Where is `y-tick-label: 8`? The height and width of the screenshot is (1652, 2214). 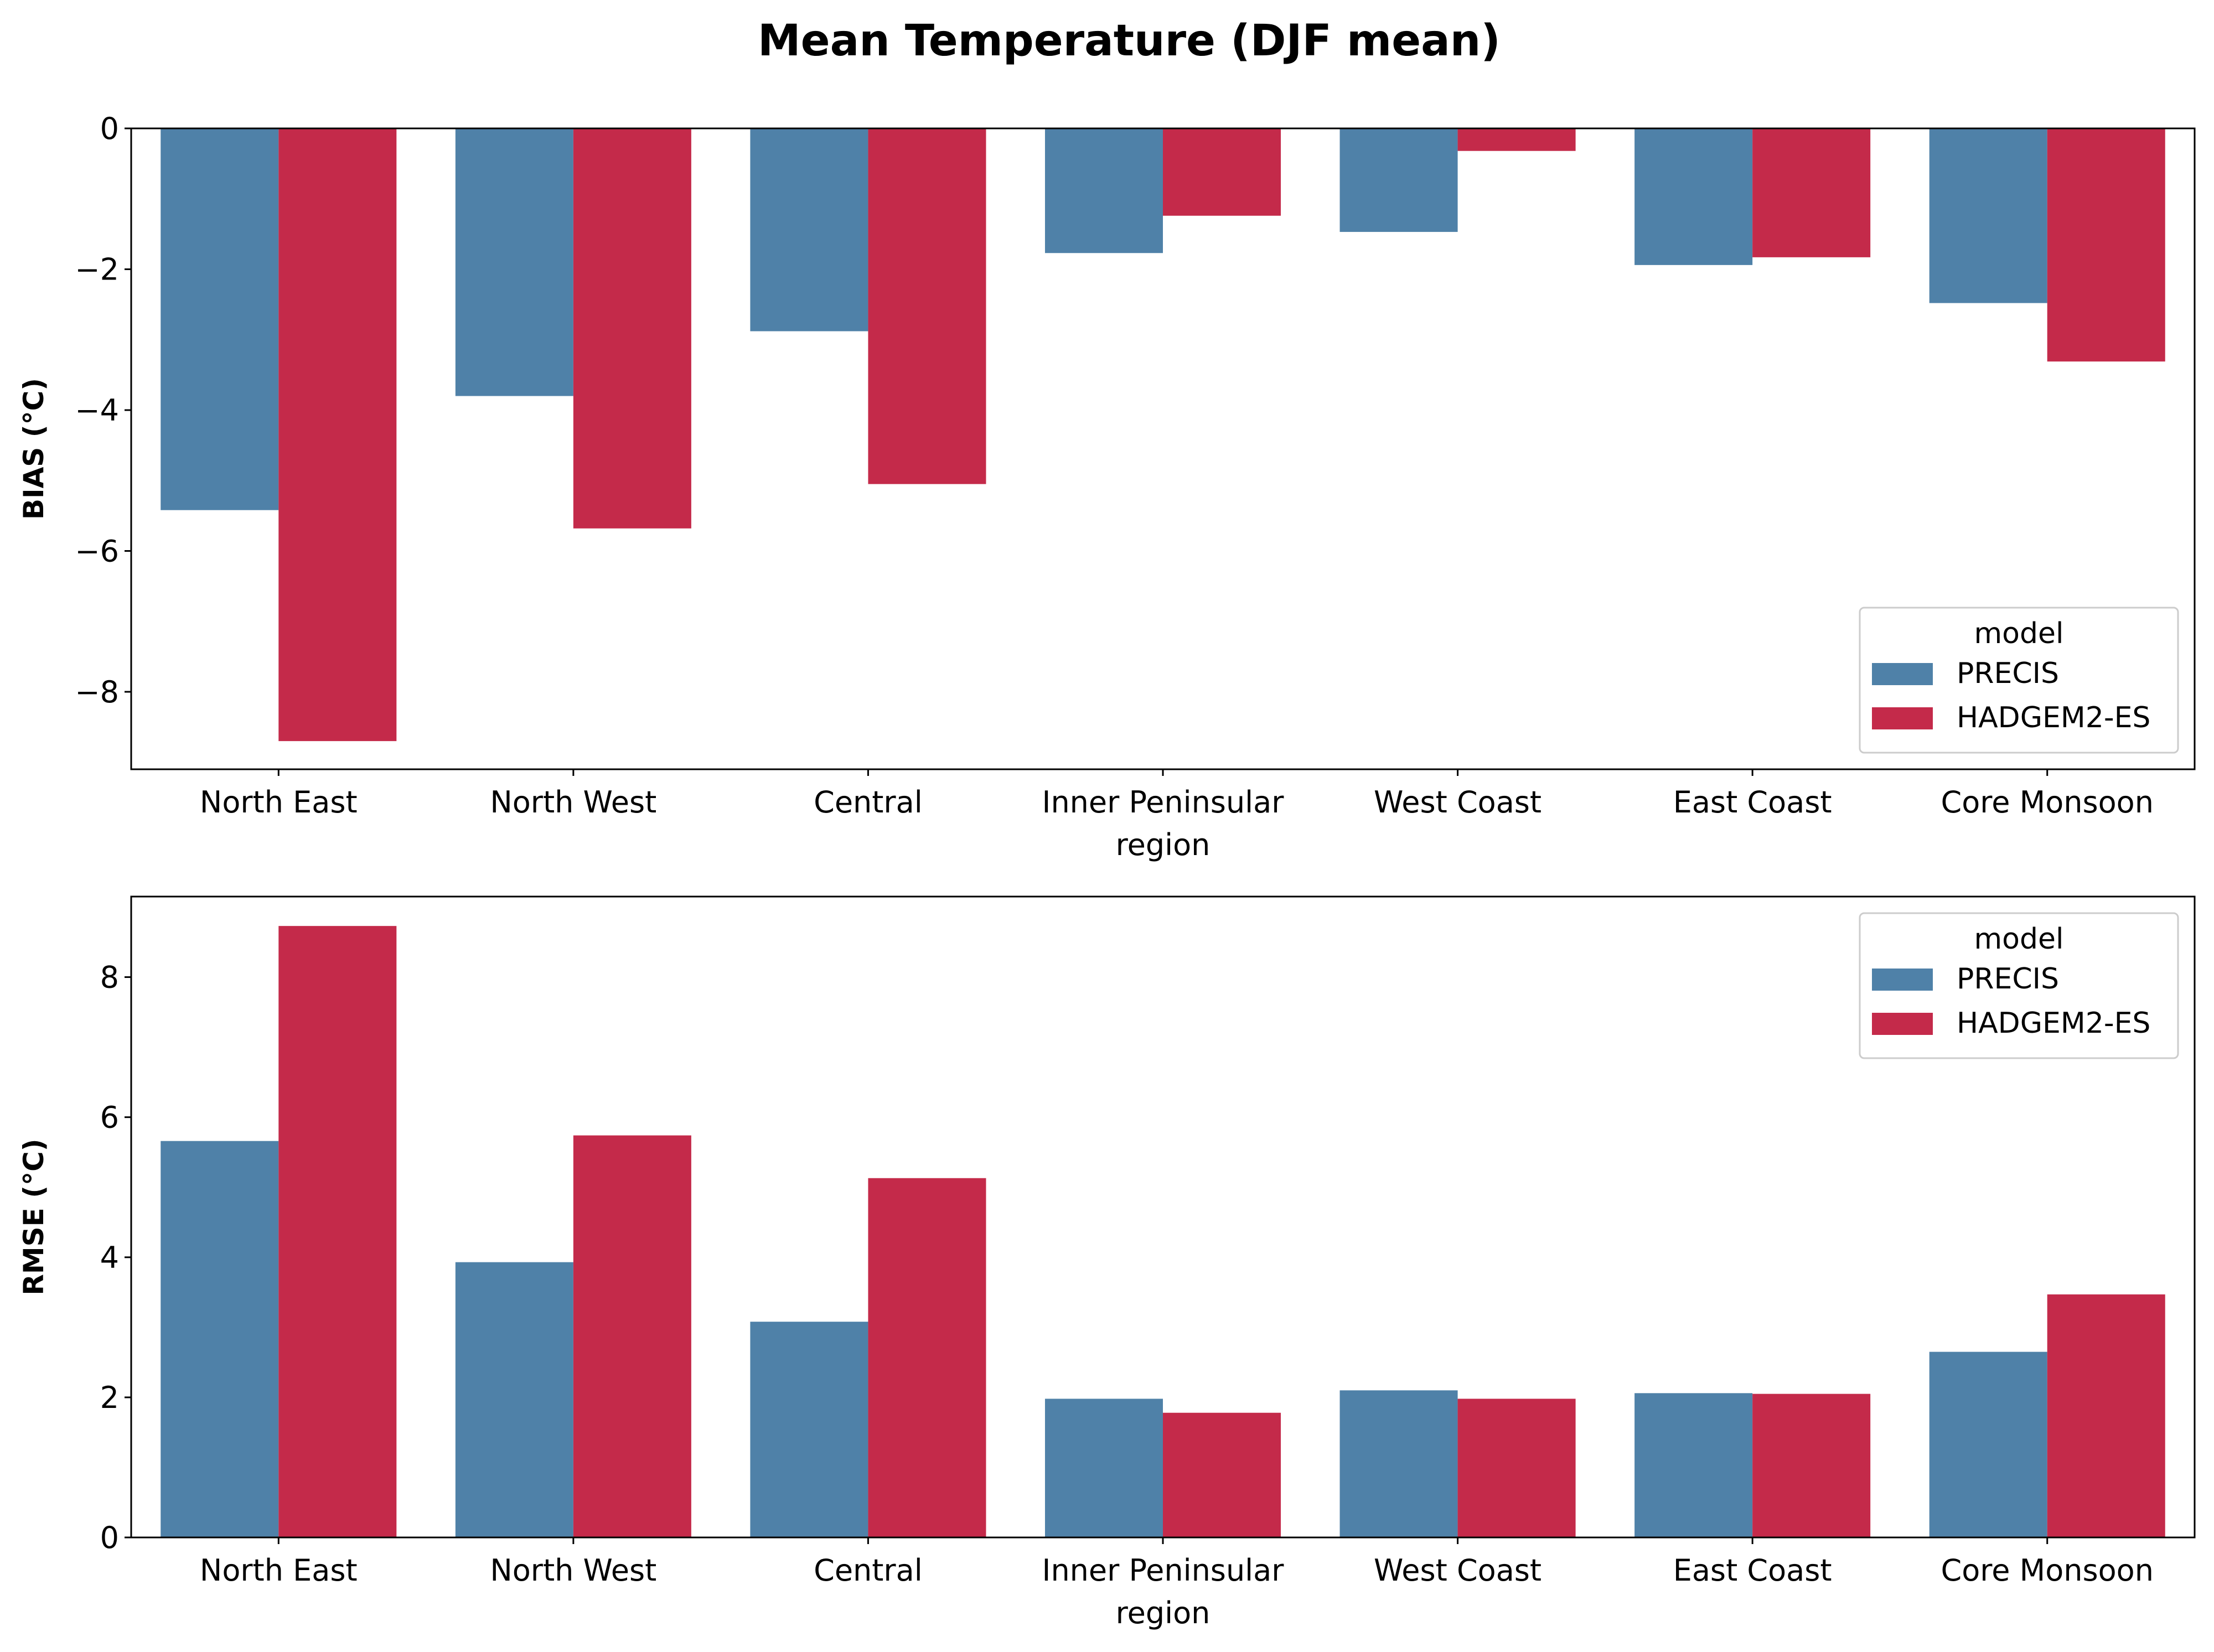
y-tick-label: 8 is located at coordinates (109, 977).